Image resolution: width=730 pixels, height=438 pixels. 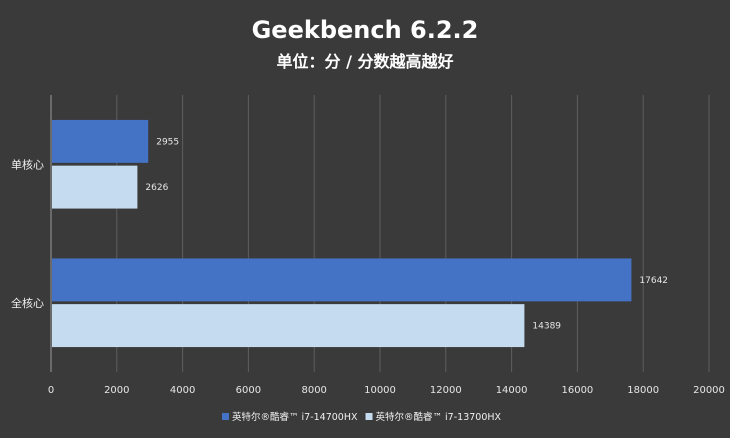 What do you see at coordinates (295, 417) in the screenshot?
I see `legend-label: 英特尔®酷睿™ i7-14700HX` at bounding box center [295, 417].